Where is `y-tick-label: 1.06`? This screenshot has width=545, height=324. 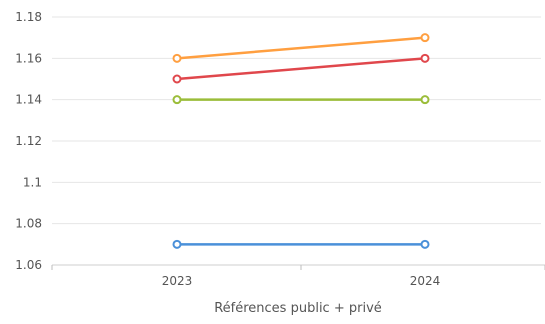 y-tick-label: 1.06 is located at coordinates (28, 265).